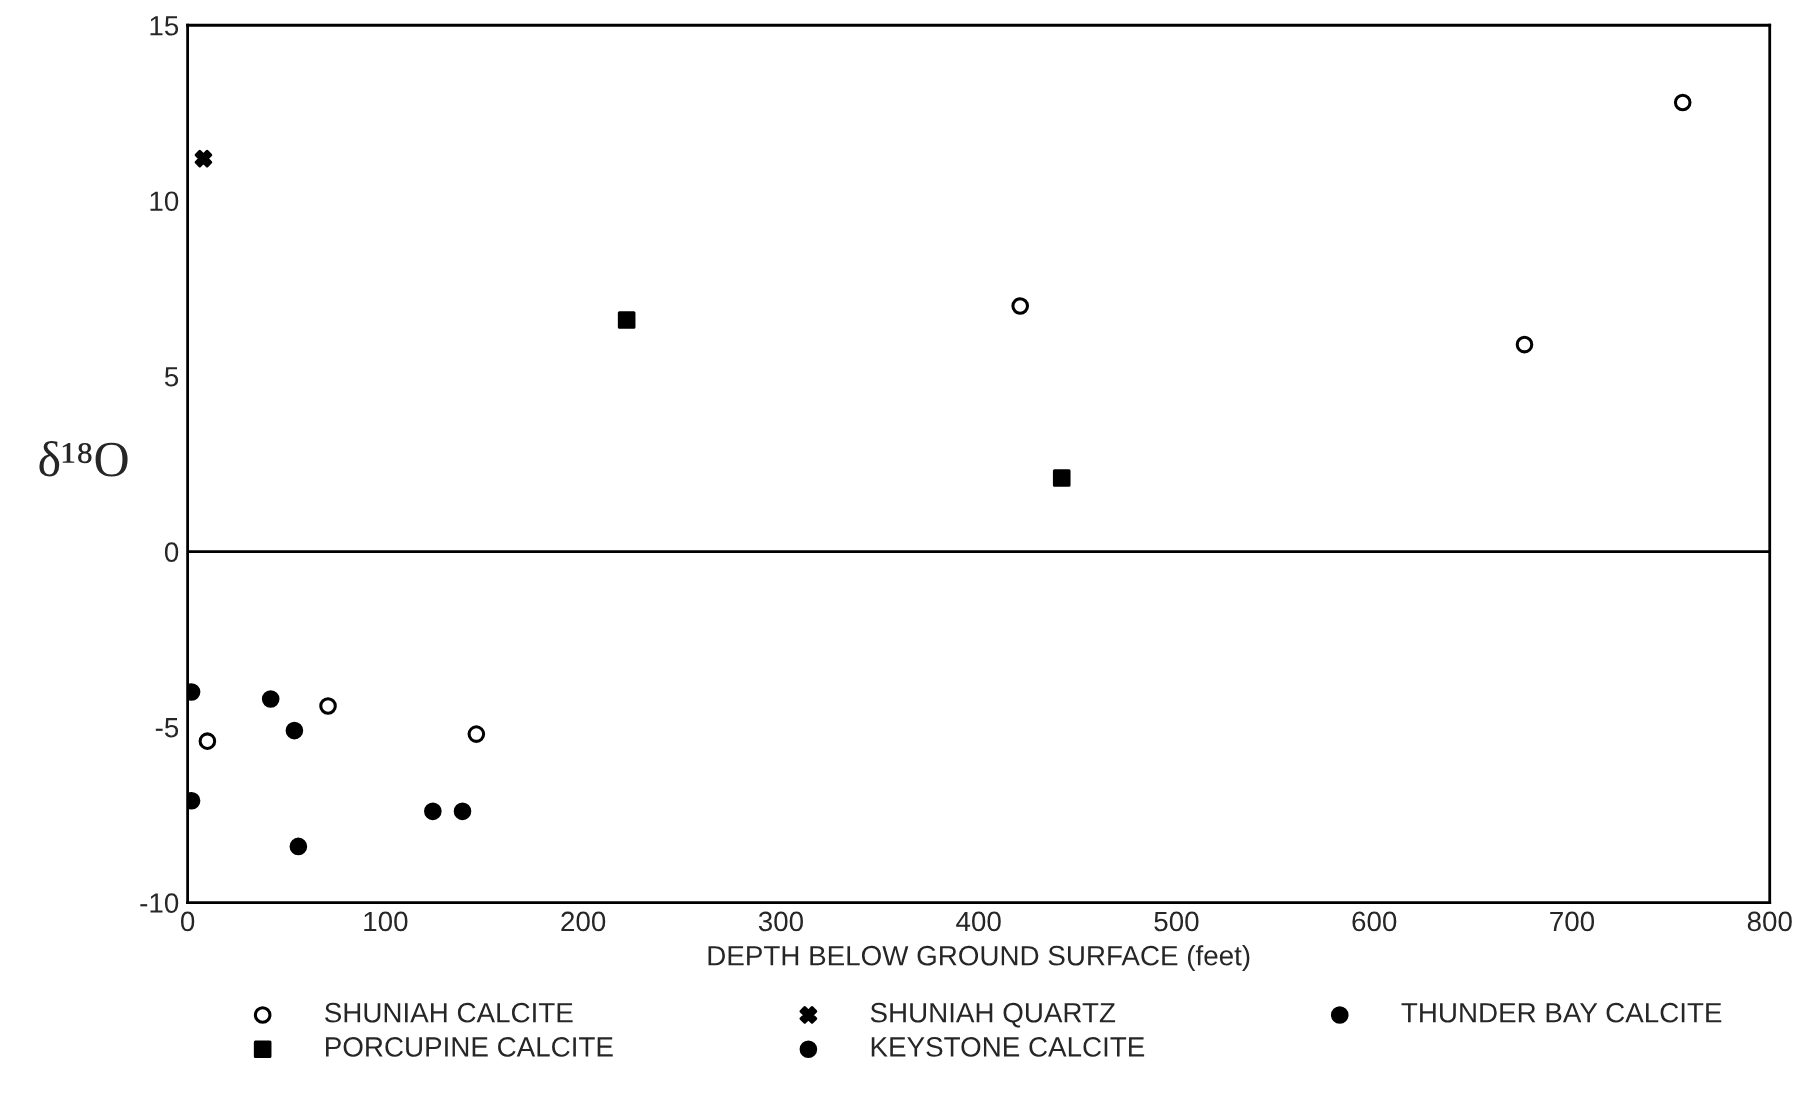 This screenshot has height=1098, width=1804. I want to click on legend-label: SHUNIAH QUARTZ, so click(993, 1015).